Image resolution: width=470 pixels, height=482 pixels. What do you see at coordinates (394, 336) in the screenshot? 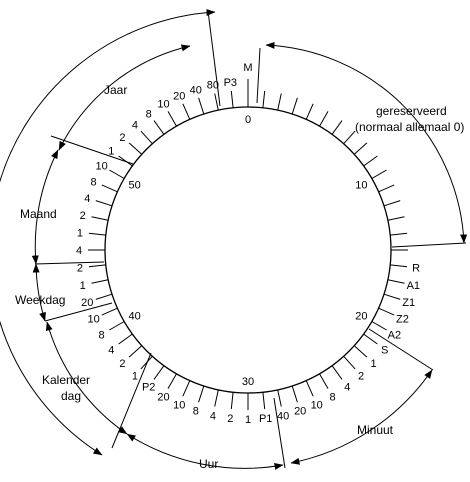
I see `tick-label: A2` at bounding box center [394, 336].